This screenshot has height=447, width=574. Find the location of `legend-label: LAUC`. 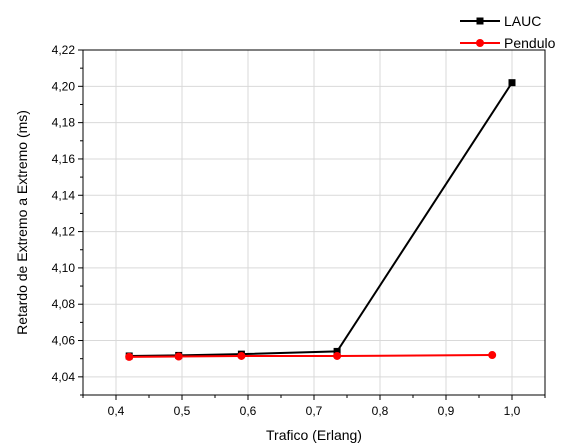

legend-label: LAUC is located at coordinates (522, 21).